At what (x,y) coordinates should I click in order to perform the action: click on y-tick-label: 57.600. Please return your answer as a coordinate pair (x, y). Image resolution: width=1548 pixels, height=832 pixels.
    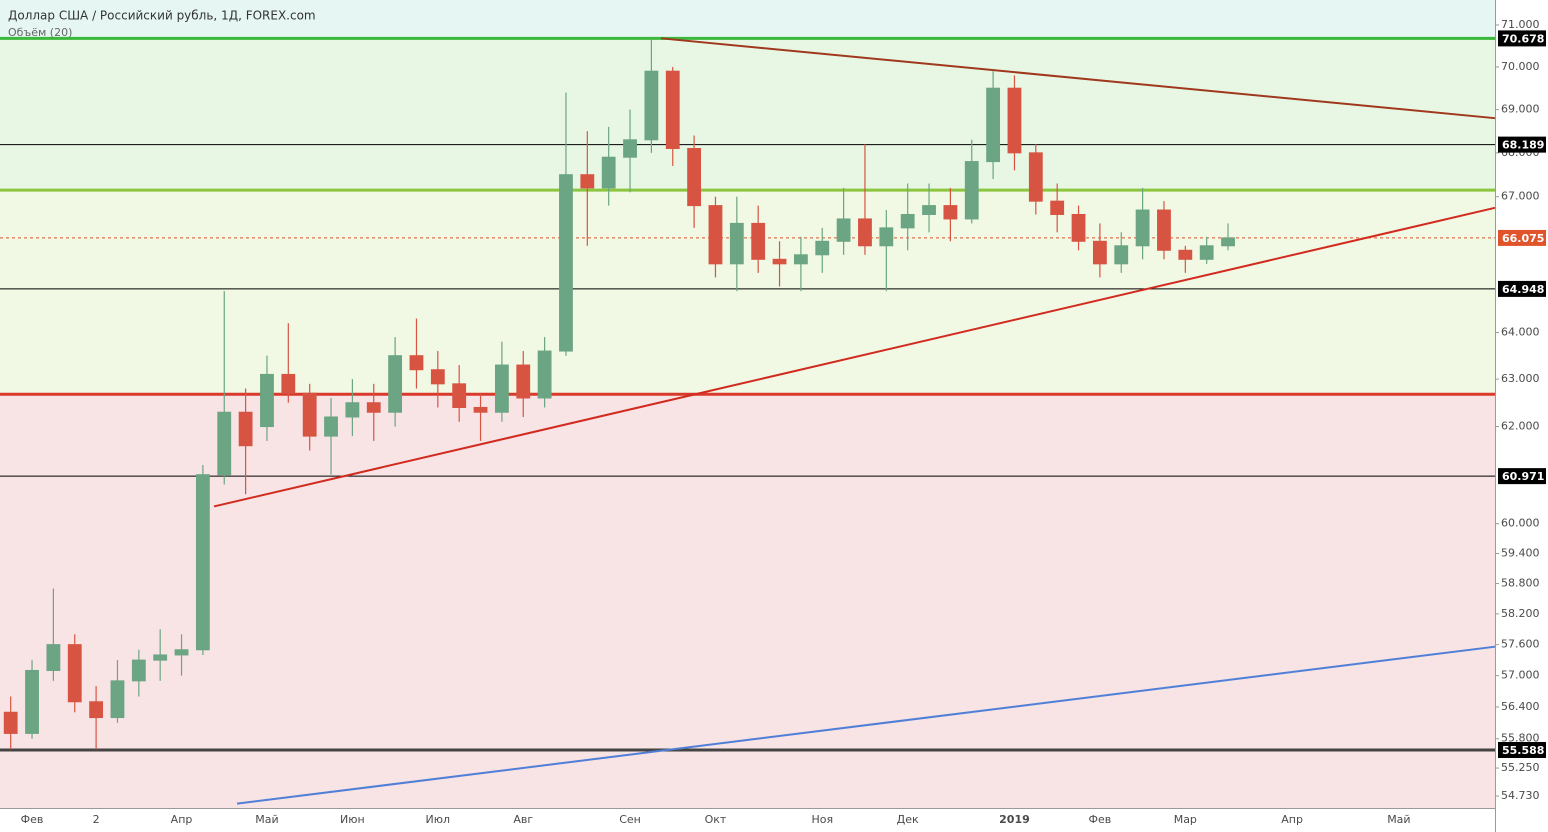
    Looking at the image, I should click on (1520, 644).